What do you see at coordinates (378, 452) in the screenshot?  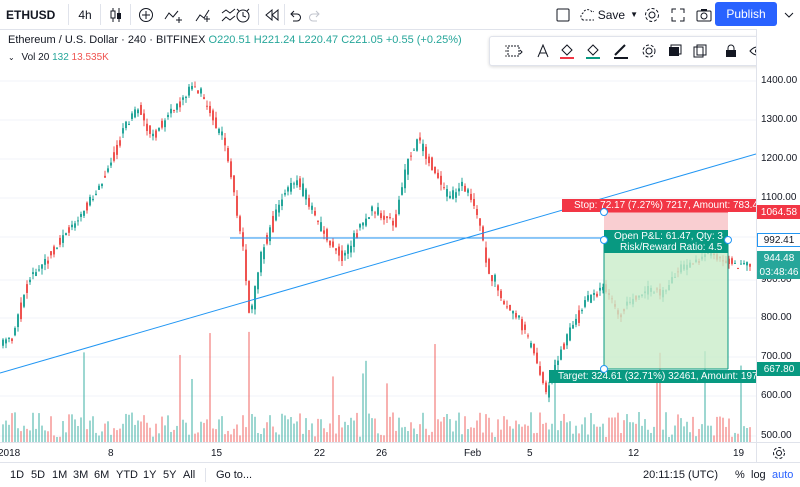 I see `time-axis: 2018 8 15 22 26 Feb 5 12 19` at bounding box center [378, 452].